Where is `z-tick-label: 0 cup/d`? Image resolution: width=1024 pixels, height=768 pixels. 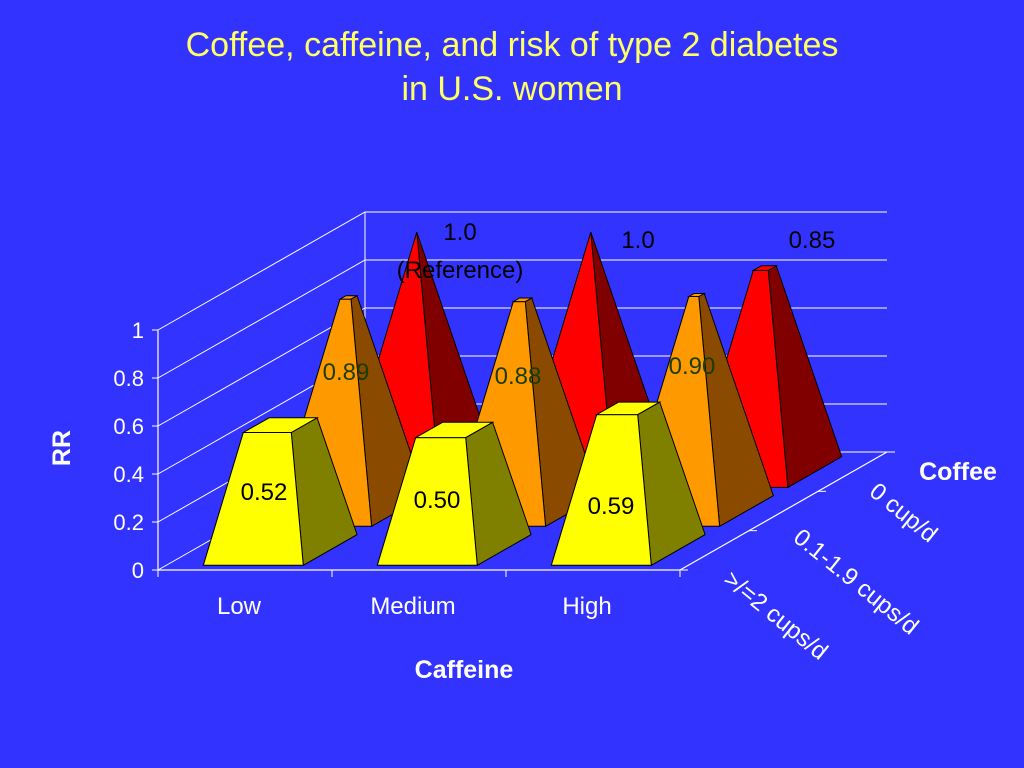
z-tick-label: 0 cup/d is located at coordinates (903, 513).